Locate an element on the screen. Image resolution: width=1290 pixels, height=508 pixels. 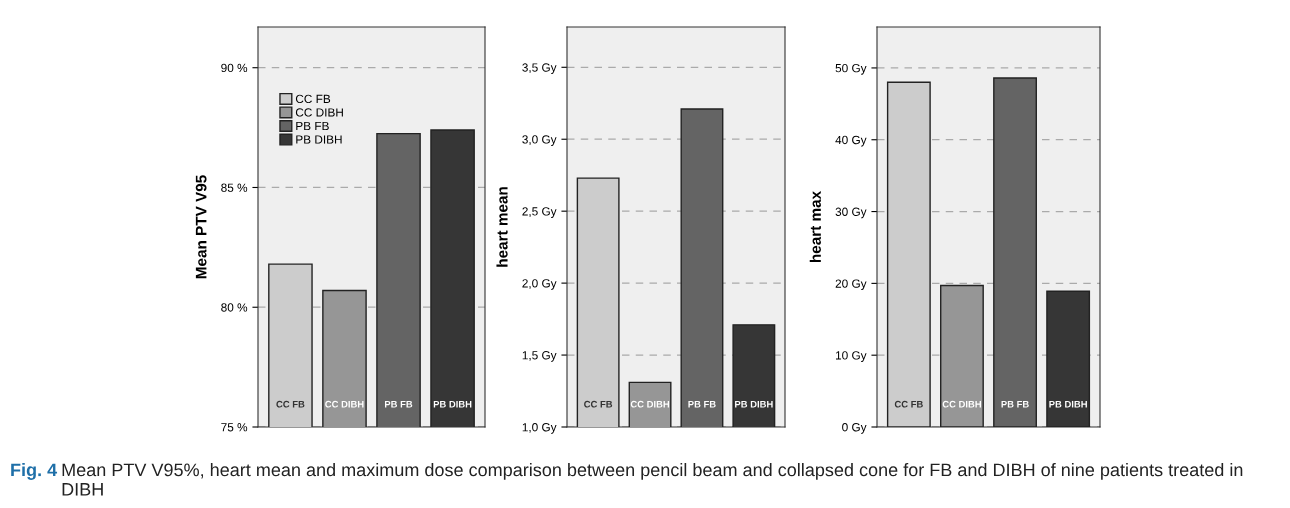
y-axis-title: heart max is located at coordinates (815, 227).